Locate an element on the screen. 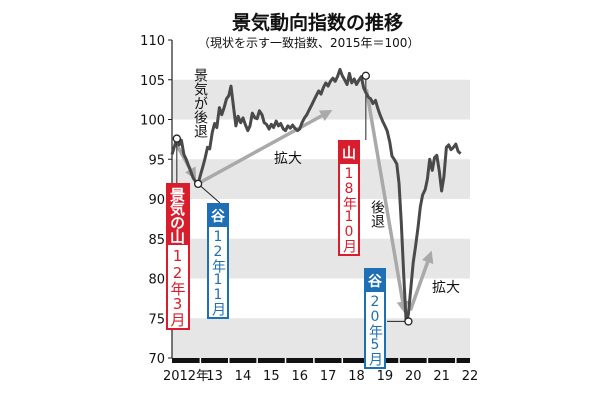 Image resolution: width=610 pixels, height=400 pixels. y-tick-label: 75 is located at coordinates (156, 319).